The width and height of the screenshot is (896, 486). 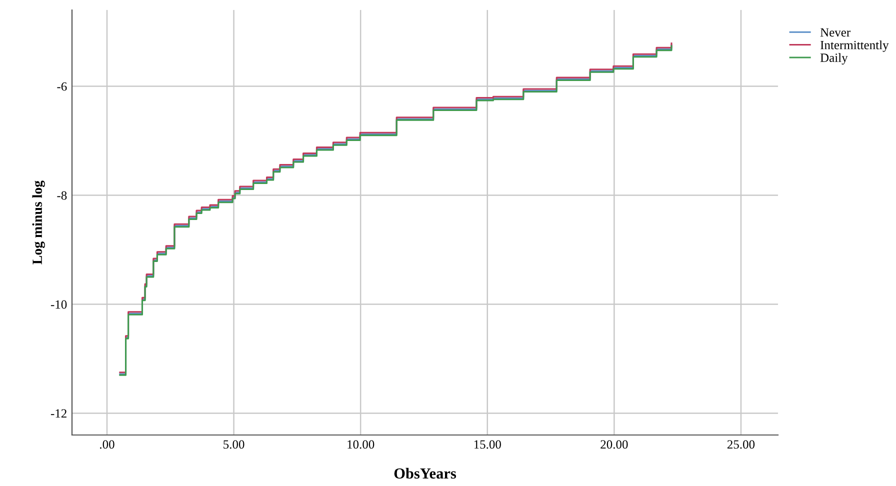 I want to click on legend-label: Intermittently, so click(x=854, y=46).